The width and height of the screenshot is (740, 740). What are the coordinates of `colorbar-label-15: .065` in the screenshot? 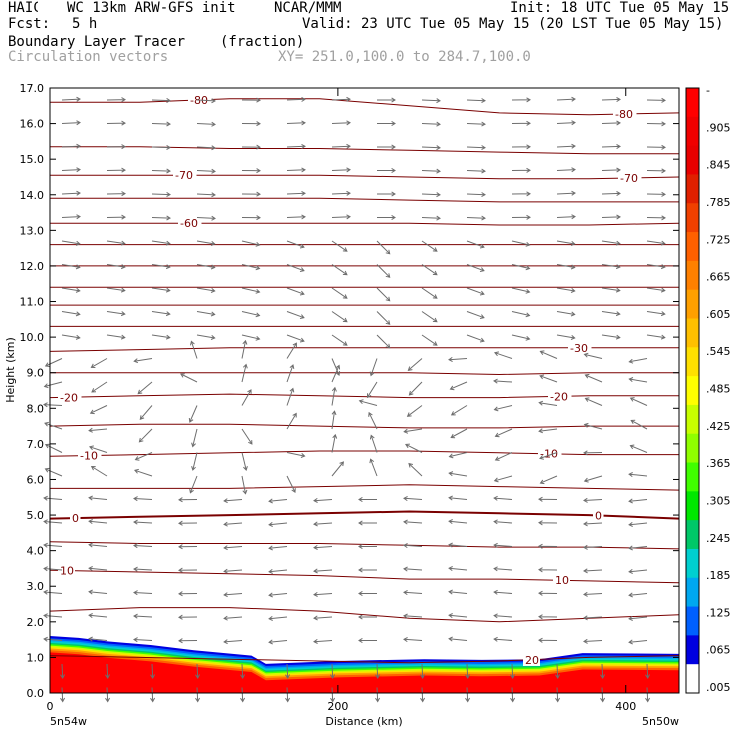 It's located at (718, 650).